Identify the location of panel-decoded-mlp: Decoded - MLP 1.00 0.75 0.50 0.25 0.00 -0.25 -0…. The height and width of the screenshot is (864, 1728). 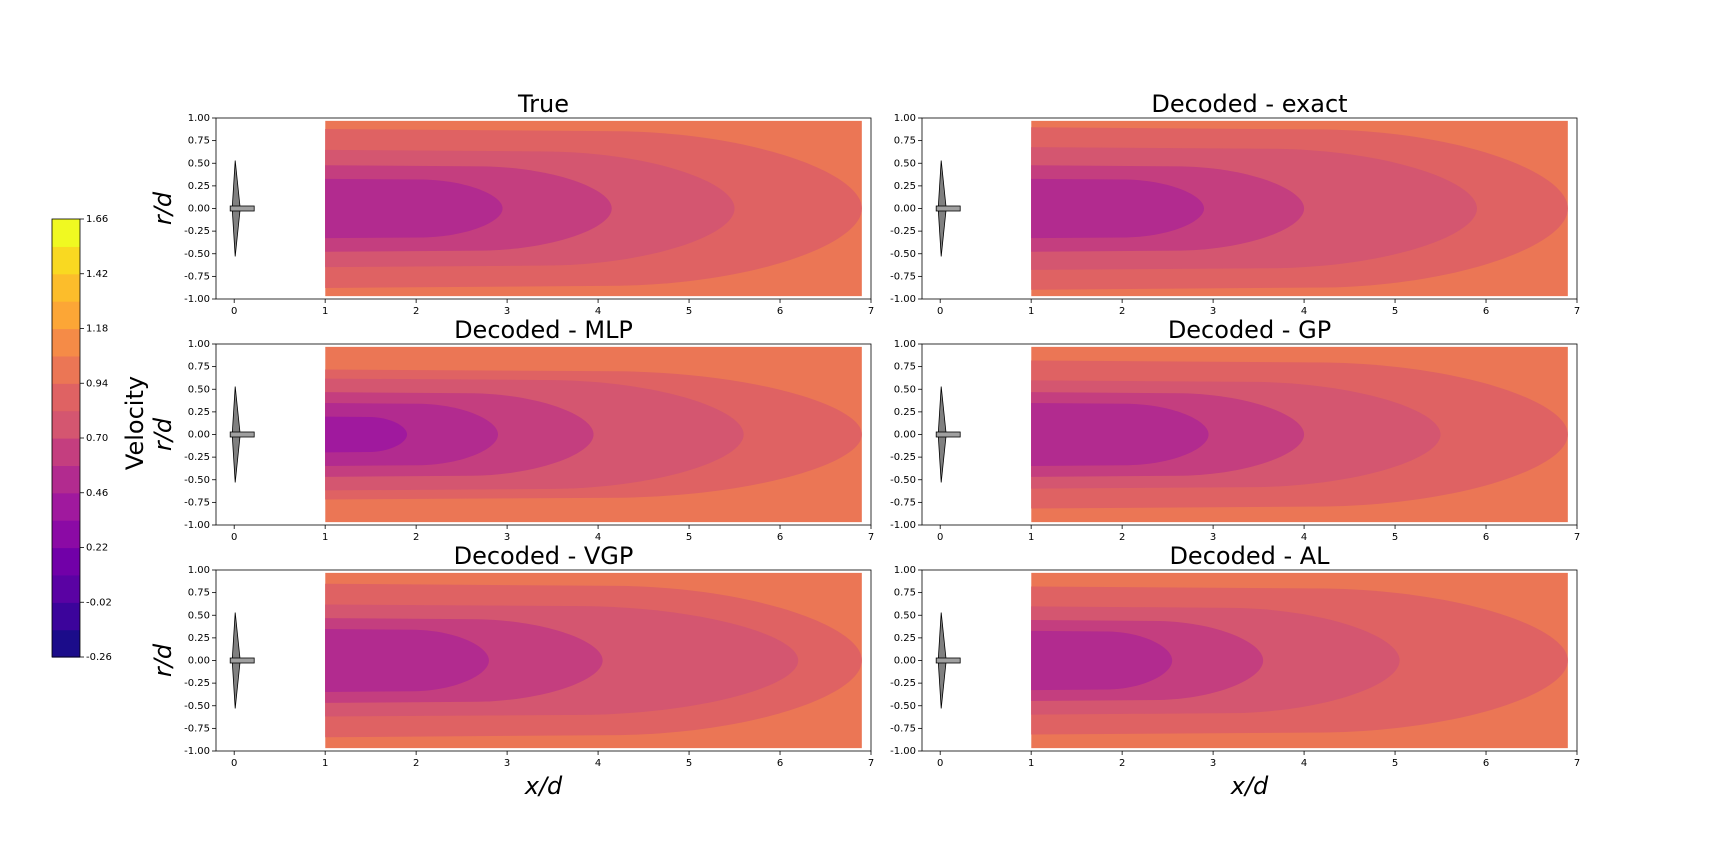
(511, 429).